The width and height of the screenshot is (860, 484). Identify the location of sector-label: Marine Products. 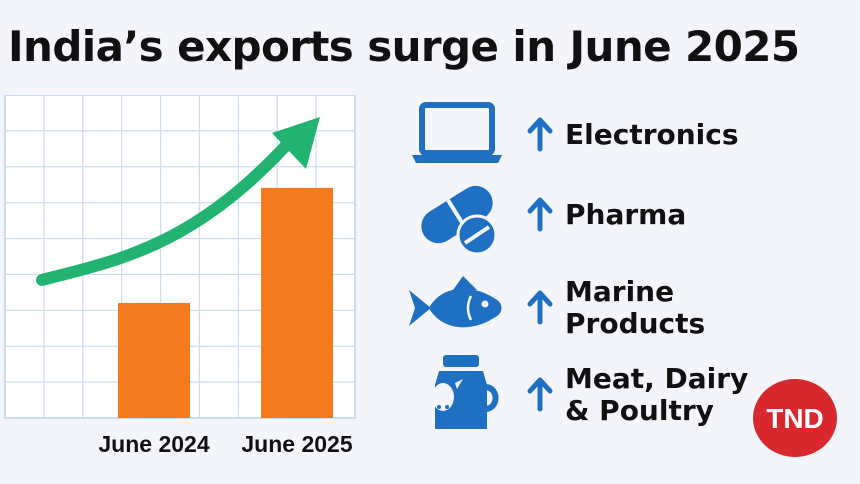
(635, 307).